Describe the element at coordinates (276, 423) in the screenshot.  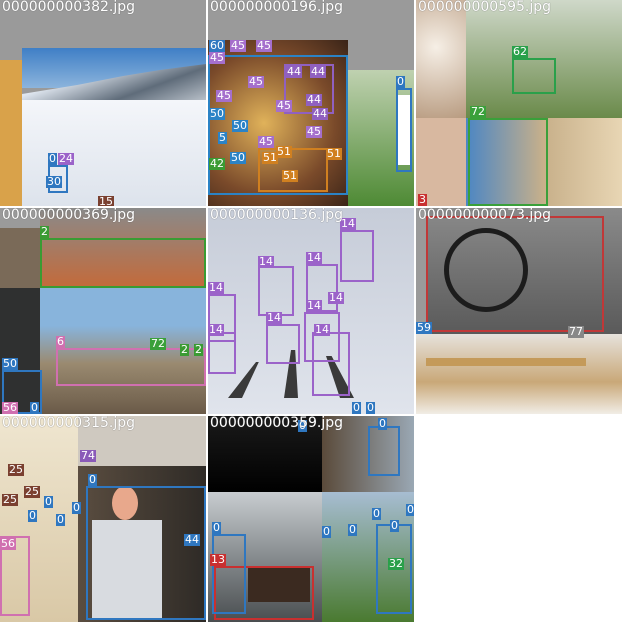
I see `image-filename: 000000000359.jpg` at that location.